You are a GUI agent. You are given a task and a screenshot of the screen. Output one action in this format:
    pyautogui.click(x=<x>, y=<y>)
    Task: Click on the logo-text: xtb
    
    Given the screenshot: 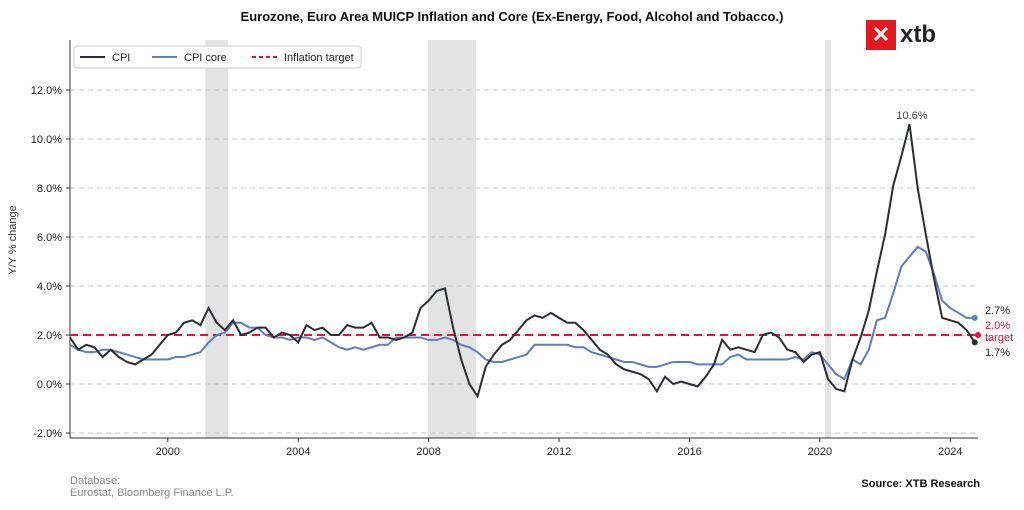 What is the action you would take?
    pyautogui.click(x=918, y=34)
    